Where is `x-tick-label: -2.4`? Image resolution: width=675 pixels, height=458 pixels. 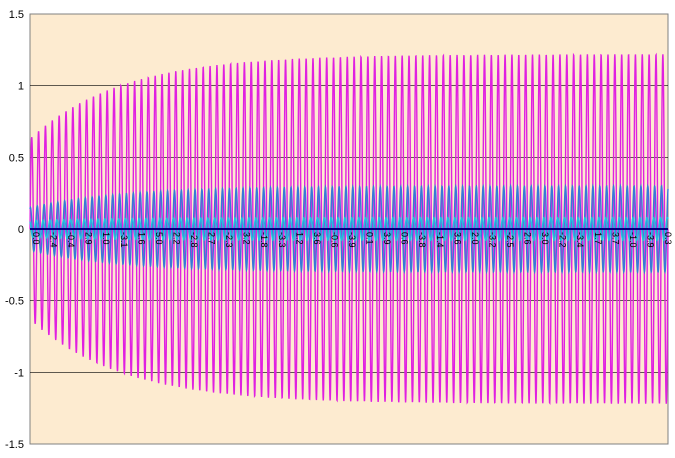
x-tick-label: -2.4 is located at coordinates (54, 240).